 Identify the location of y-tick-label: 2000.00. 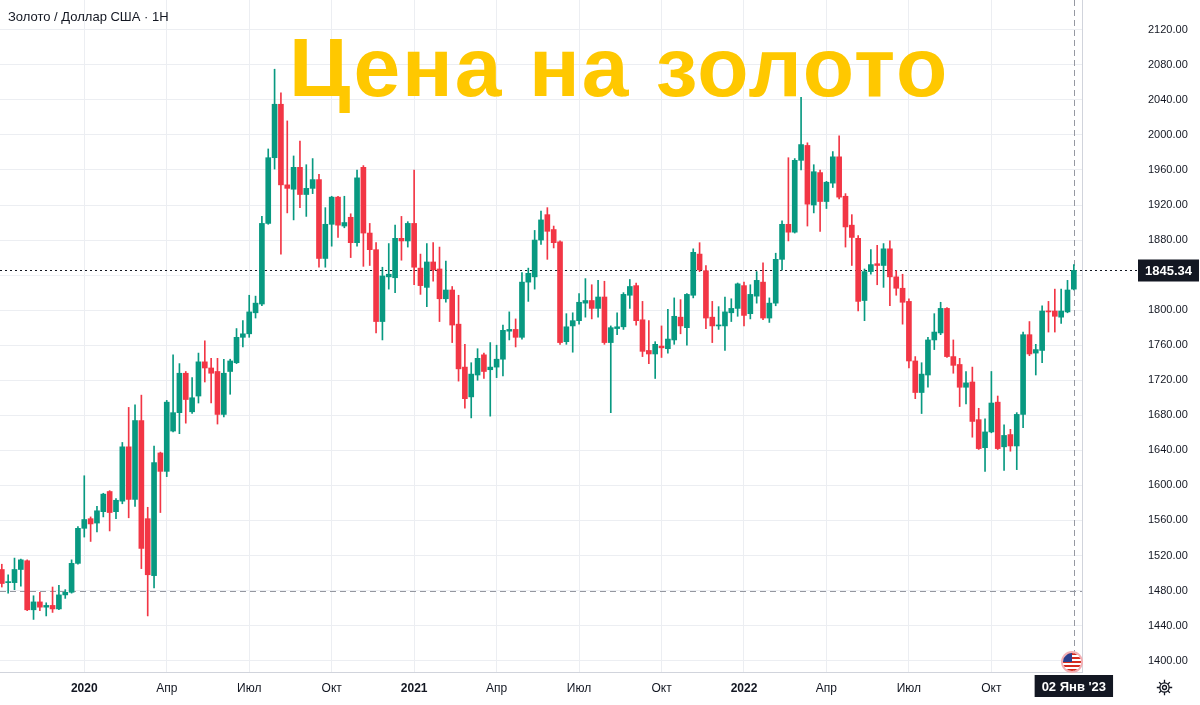
(1168, 133).